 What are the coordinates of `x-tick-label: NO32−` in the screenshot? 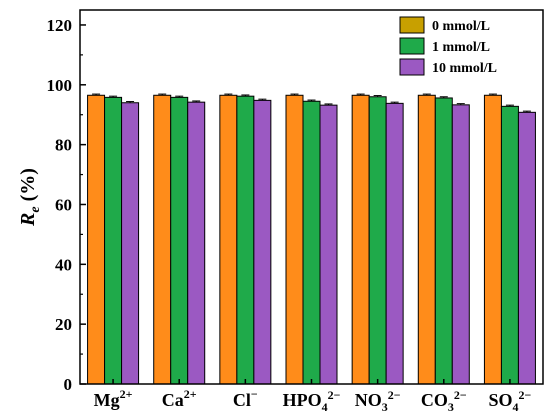 It's located at (378, 401).